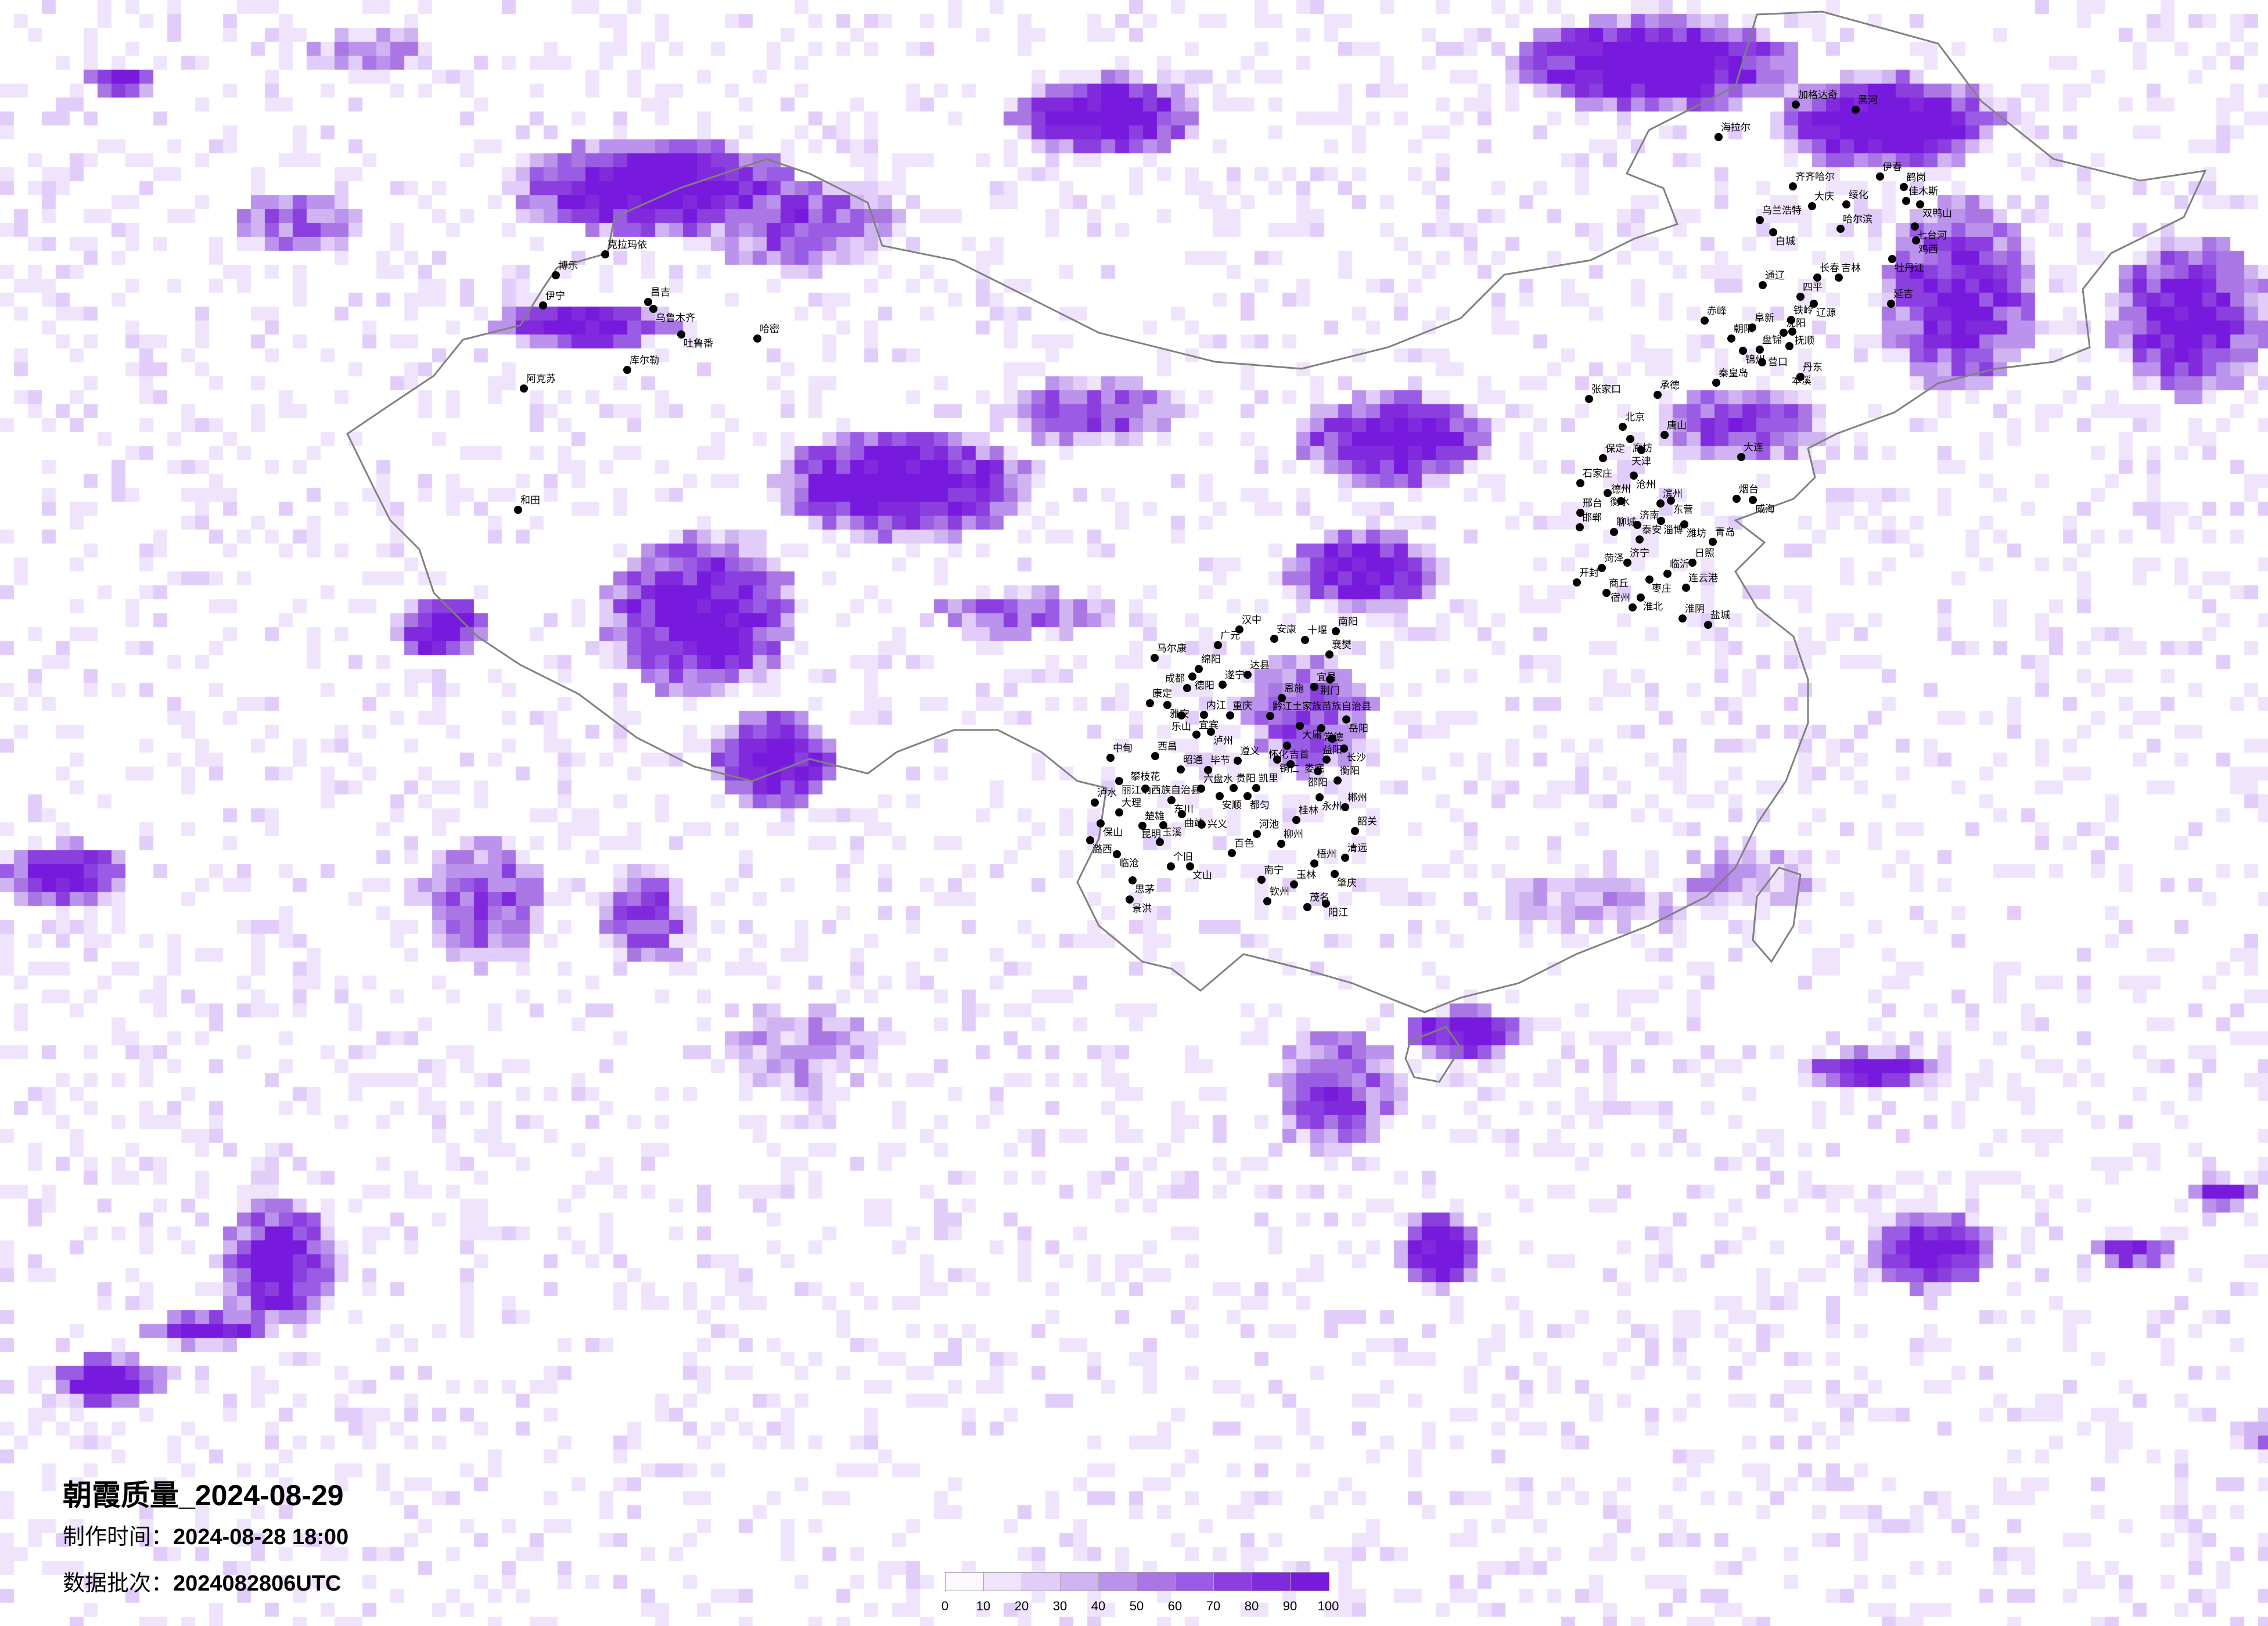 The width and height of the screenshot is (2268, 1626). Describe the element at coordinates (660, 292) in the screenshot. I see `city-label: 昌吉` at that location.